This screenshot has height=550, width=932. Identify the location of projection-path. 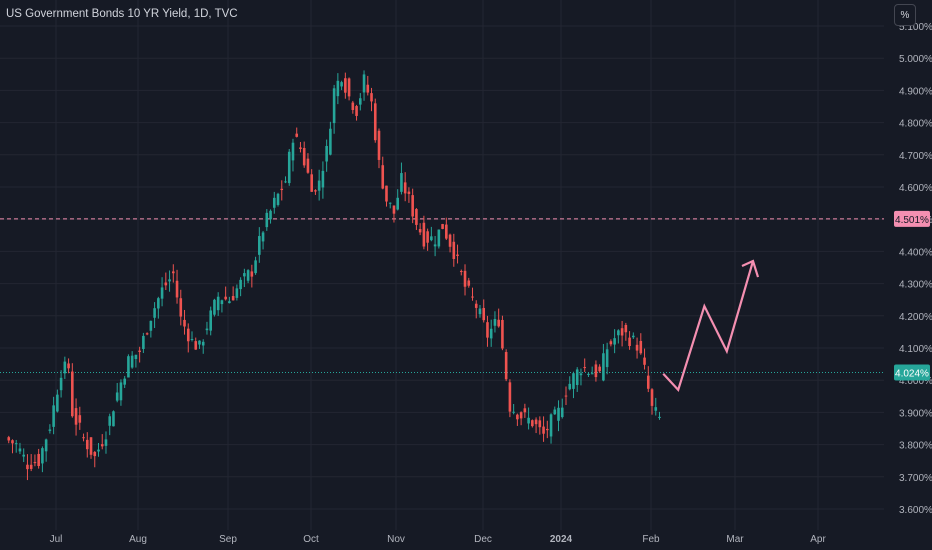
(708, 326).